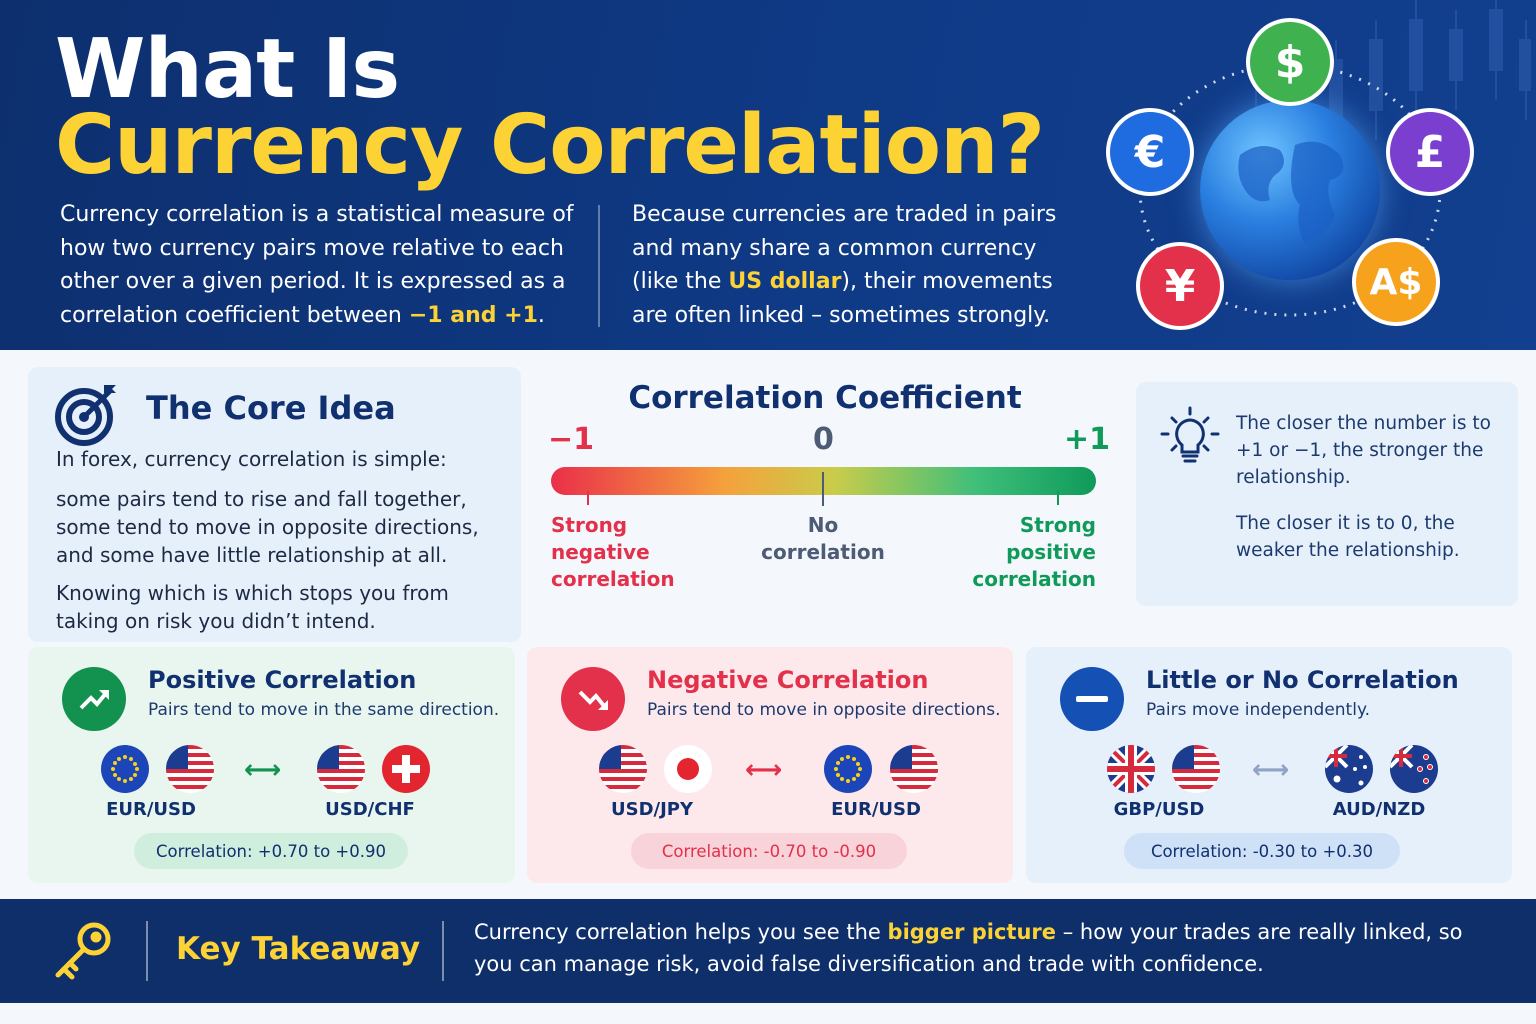  What do you see at coordinates (1271, 770) in the screenshot?
I see `no-correlation-arrow-icon: ⟷` at bounding box center [1271, 770].